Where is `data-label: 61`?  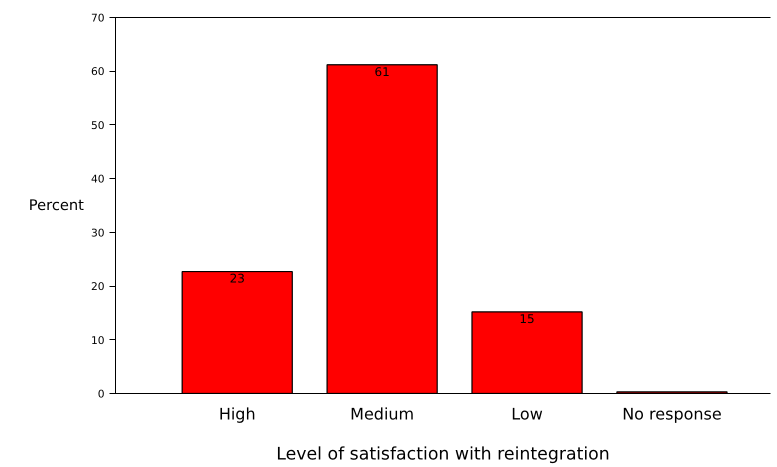
data-label: 61 is located at coordinates (382, 71).